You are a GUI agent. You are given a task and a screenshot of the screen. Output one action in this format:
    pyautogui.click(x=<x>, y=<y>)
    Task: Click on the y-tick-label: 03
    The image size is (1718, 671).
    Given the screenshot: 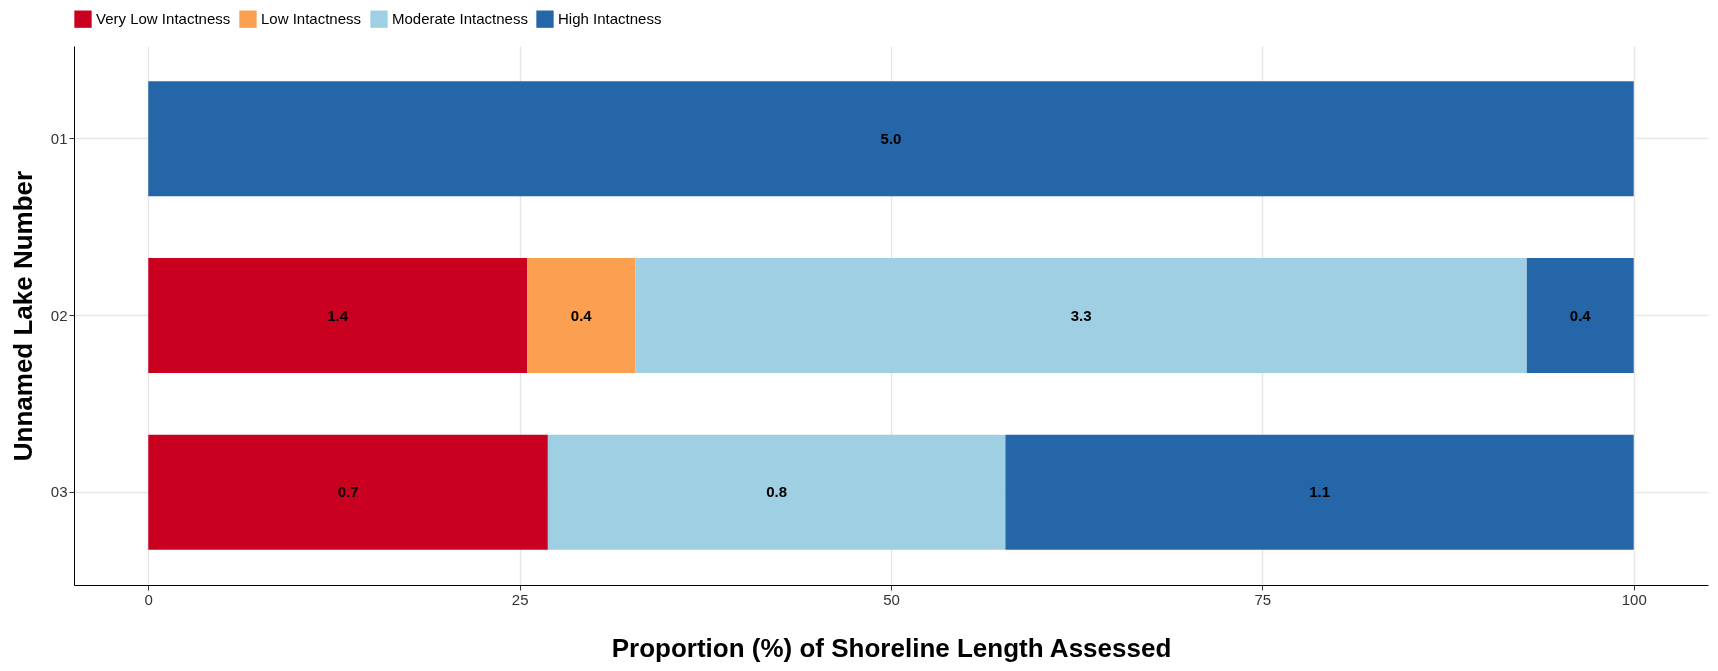 What is the action you would take?
    pyautogui.click(x=59, y=492)
    